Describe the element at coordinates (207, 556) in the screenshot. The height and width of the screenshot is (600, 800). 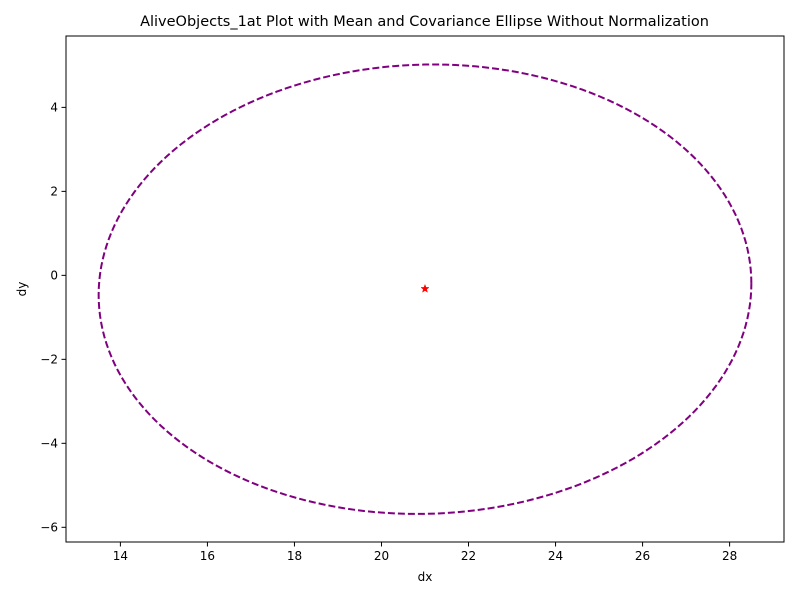
I see `x-tick-label: 16` at that location.